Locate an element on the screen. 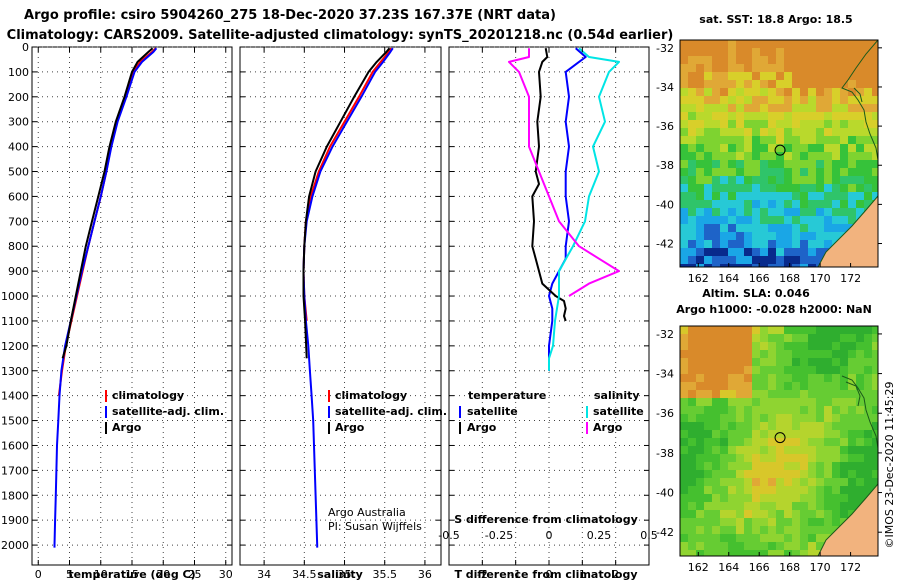 This screenshot has height=580, width=900. sst-land-new-zealand is located at coordinates (847, 231).